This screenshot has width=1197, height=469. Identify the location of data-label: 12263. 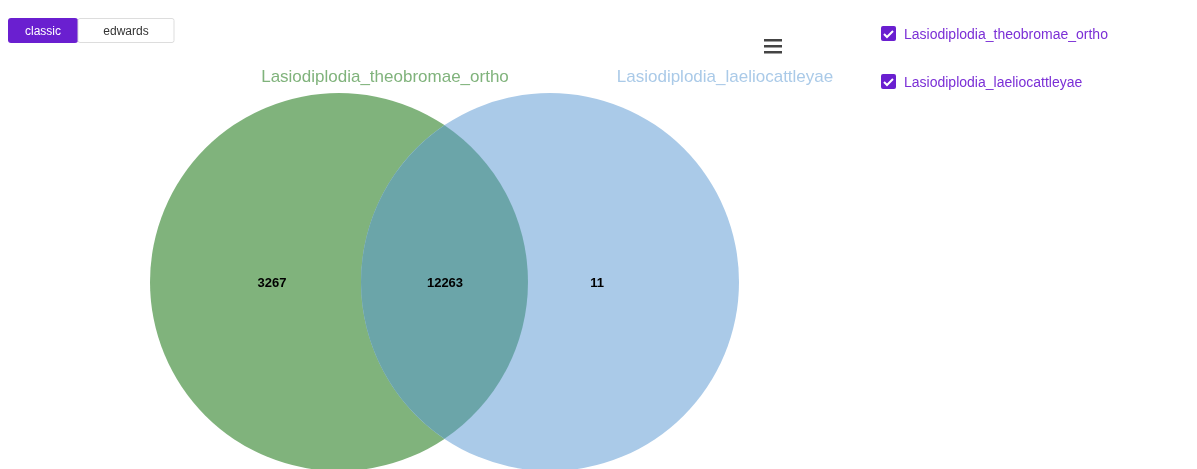
(445, 282).